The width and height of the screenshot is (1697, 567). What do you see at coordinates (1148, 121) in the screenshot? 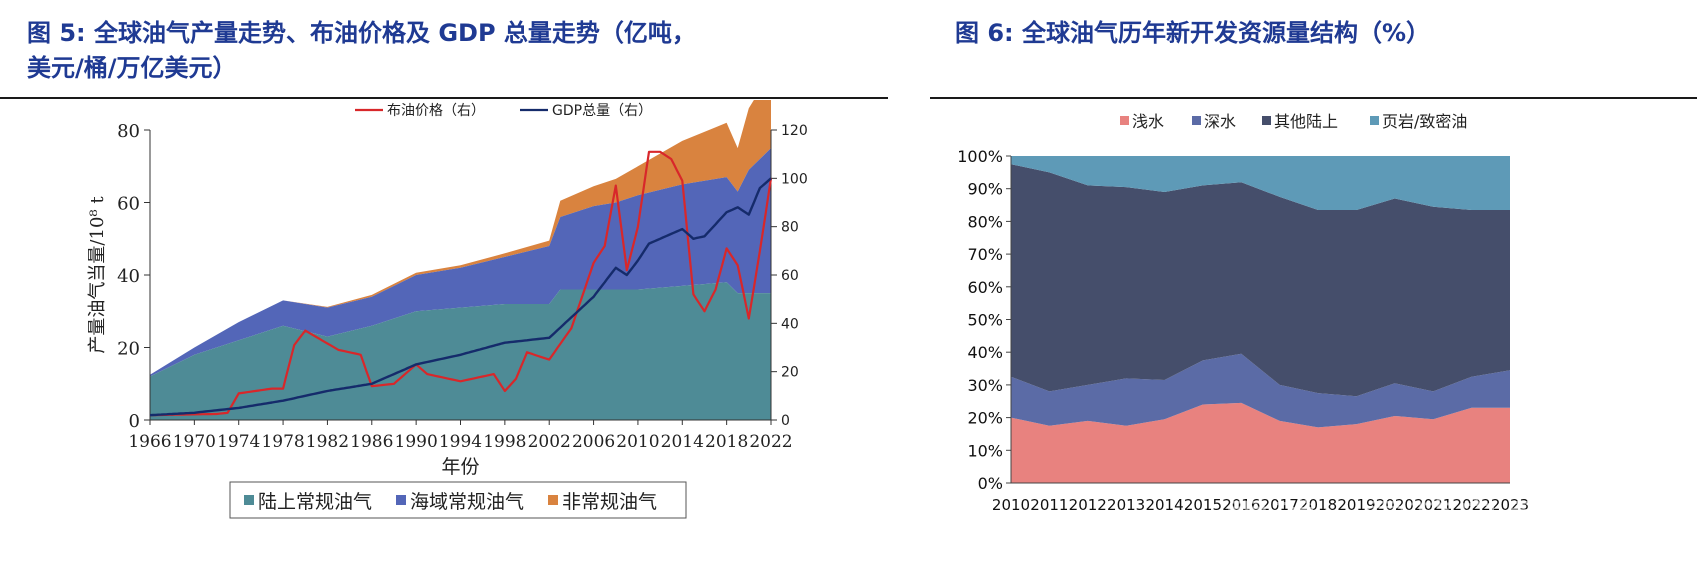
I see `legend-label: 浅水` at bounding box center [1148, 121].